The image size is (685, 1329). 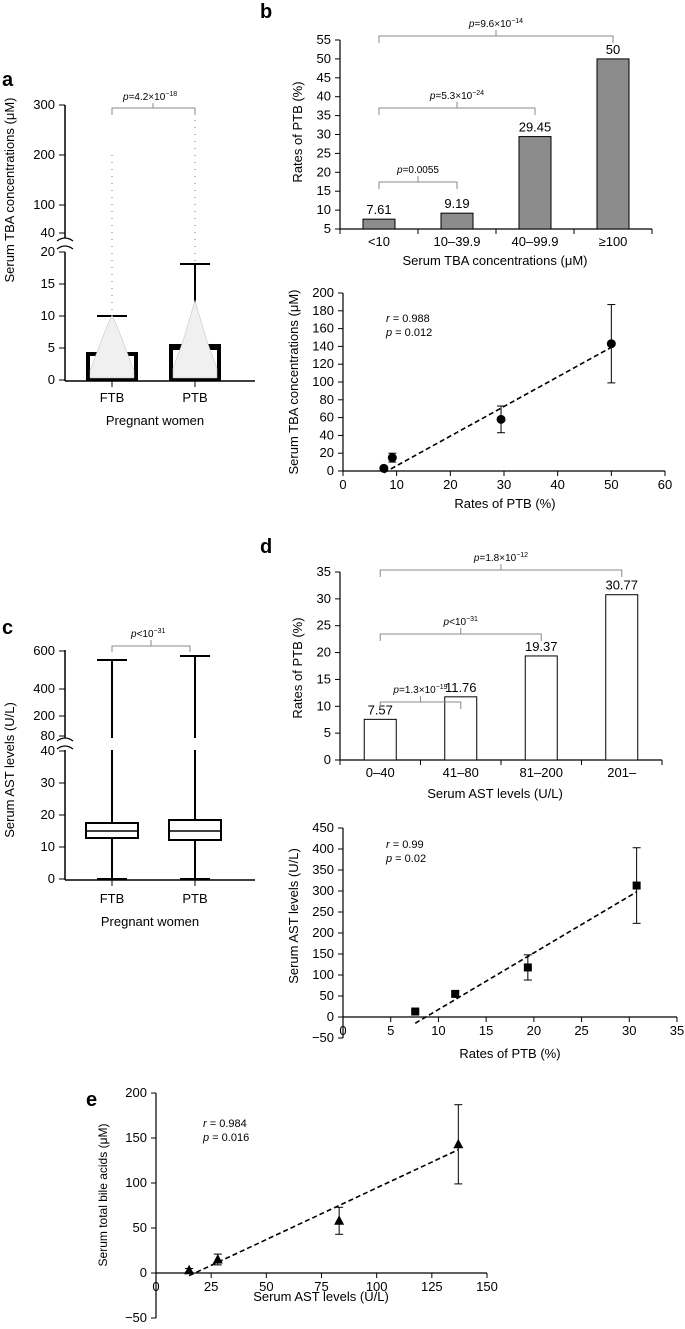 I want to click on bar-value-label: 7.61, so click(x=378, y=209).